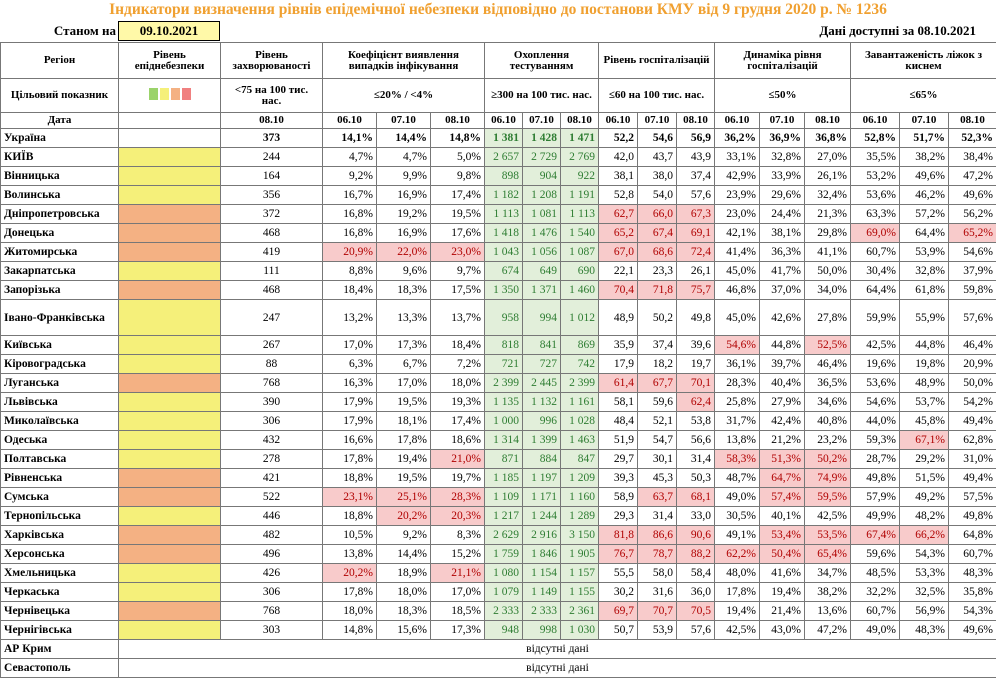 This screenshot has width=996, height=678. Describe the element at coordinates (737, 138) in the screenshot. I see `value: 36,2%` at that location.